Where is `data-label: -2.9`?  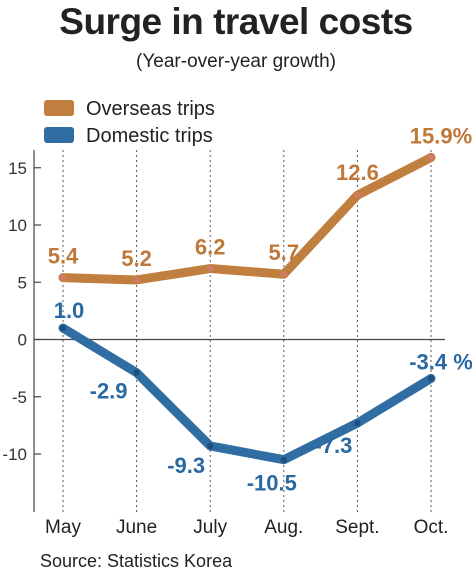
data-label: -2.9 is located at coordinates (109, 391).